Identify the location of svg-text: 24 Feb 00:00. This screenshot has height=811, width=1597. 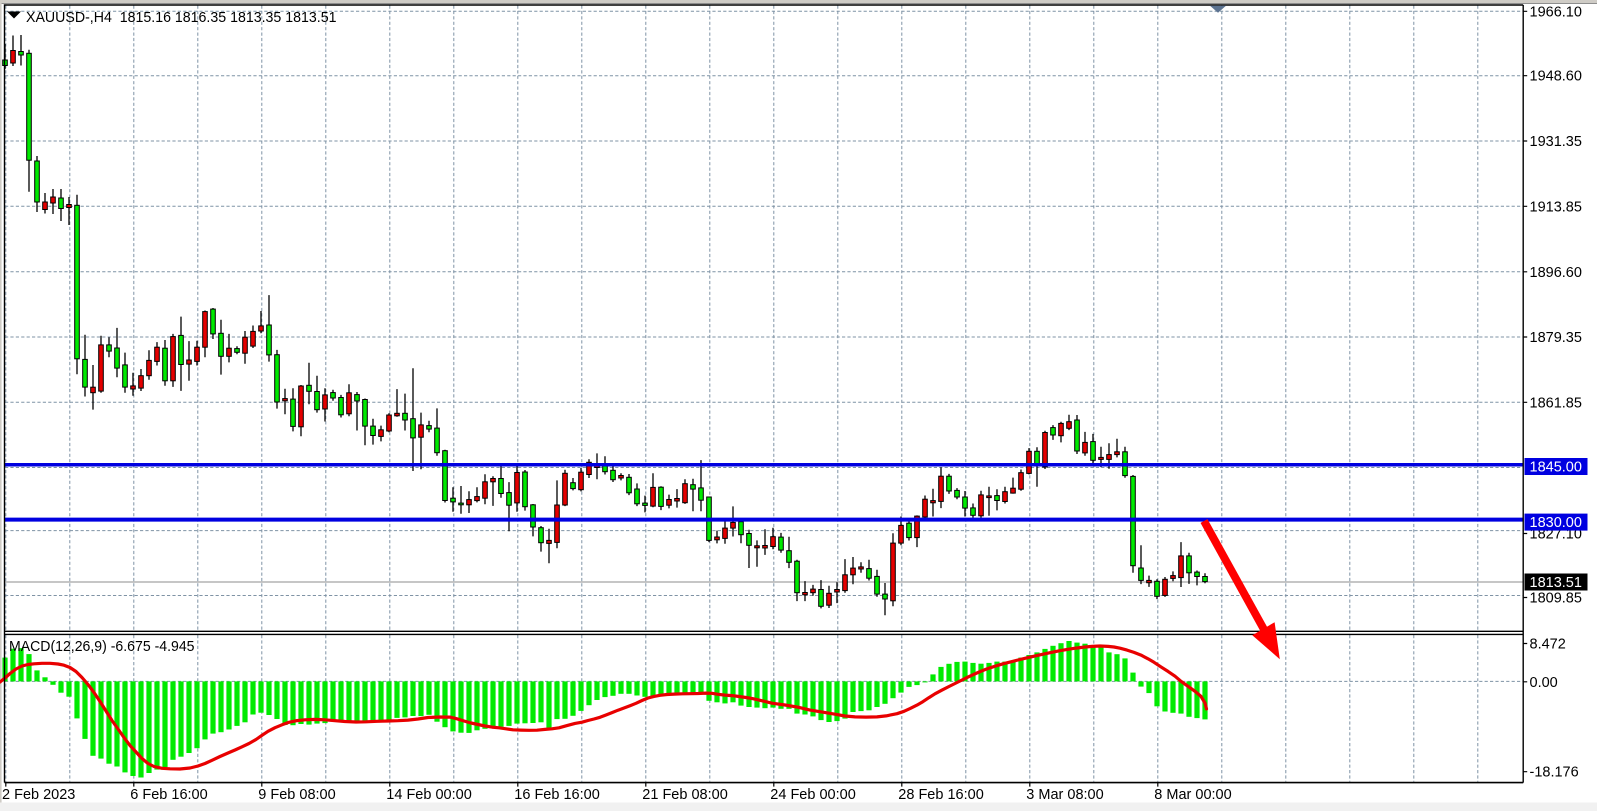
(812, 795).